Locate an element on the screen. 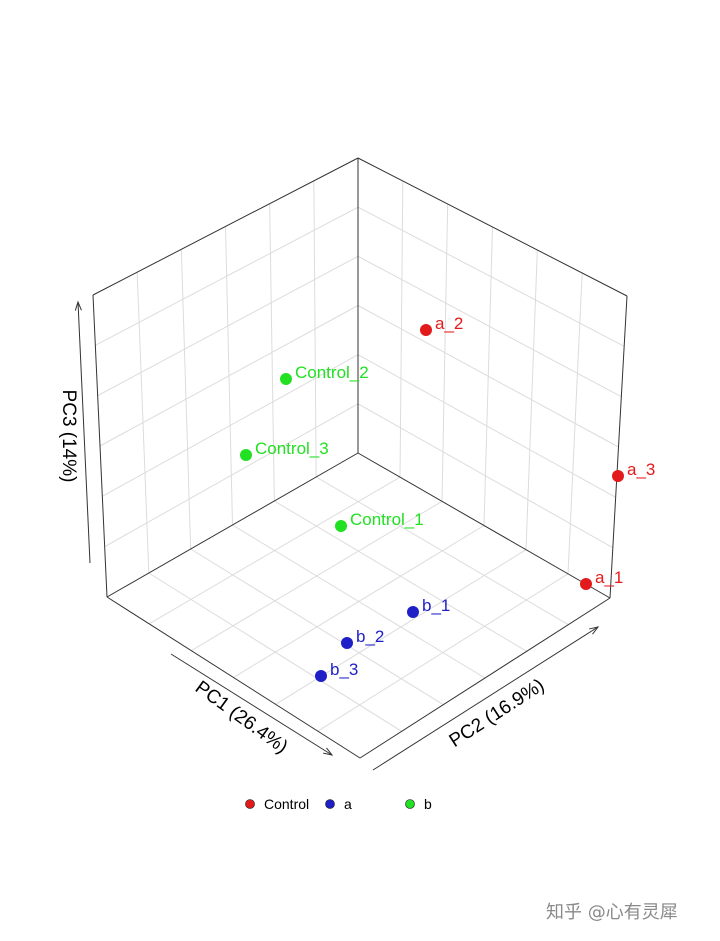 The image size is (720, 941). legend-marker-control is located at coordinates (250, 804).